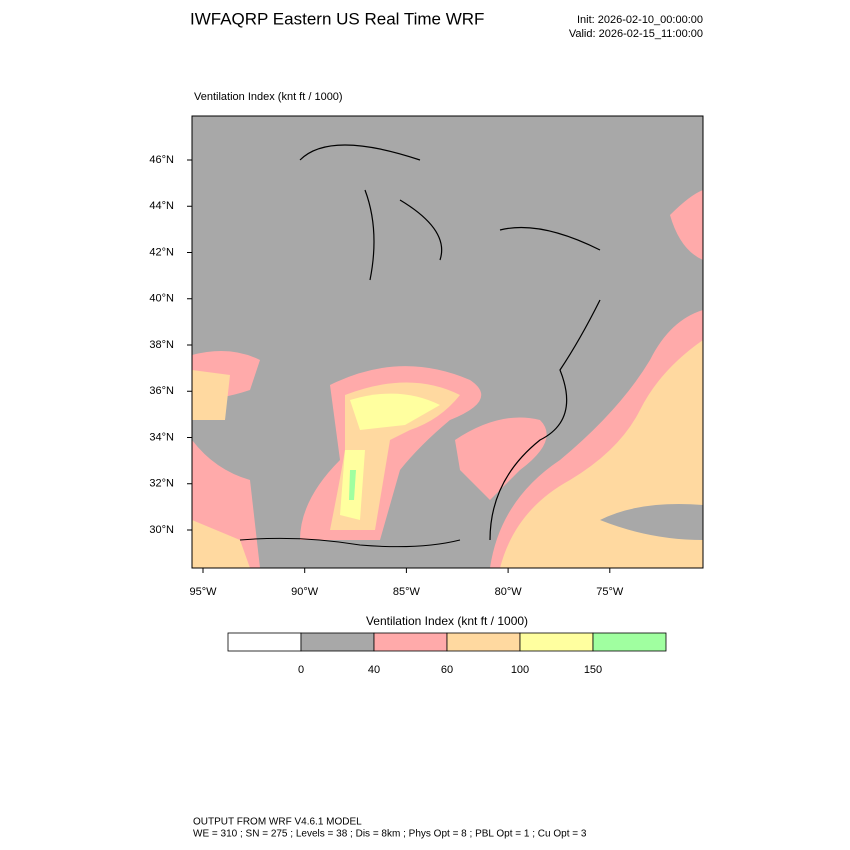  I want to click on title: IWFAQRP Eastern US Real Time WRF, so click(337, 18).